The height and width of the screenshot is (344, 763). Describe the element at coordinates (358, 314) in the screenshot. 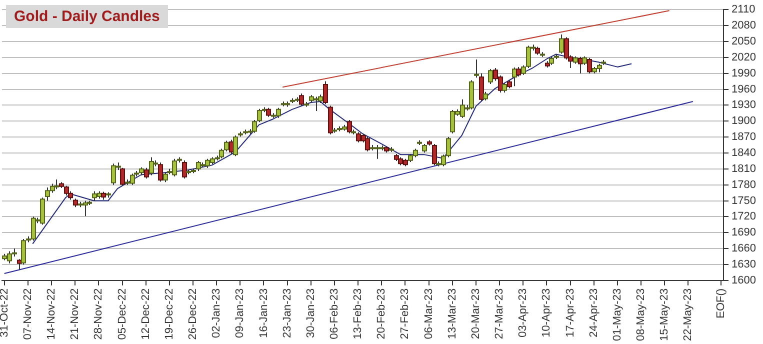

I see `x-tick-label: 13-Feb-23` at that location.